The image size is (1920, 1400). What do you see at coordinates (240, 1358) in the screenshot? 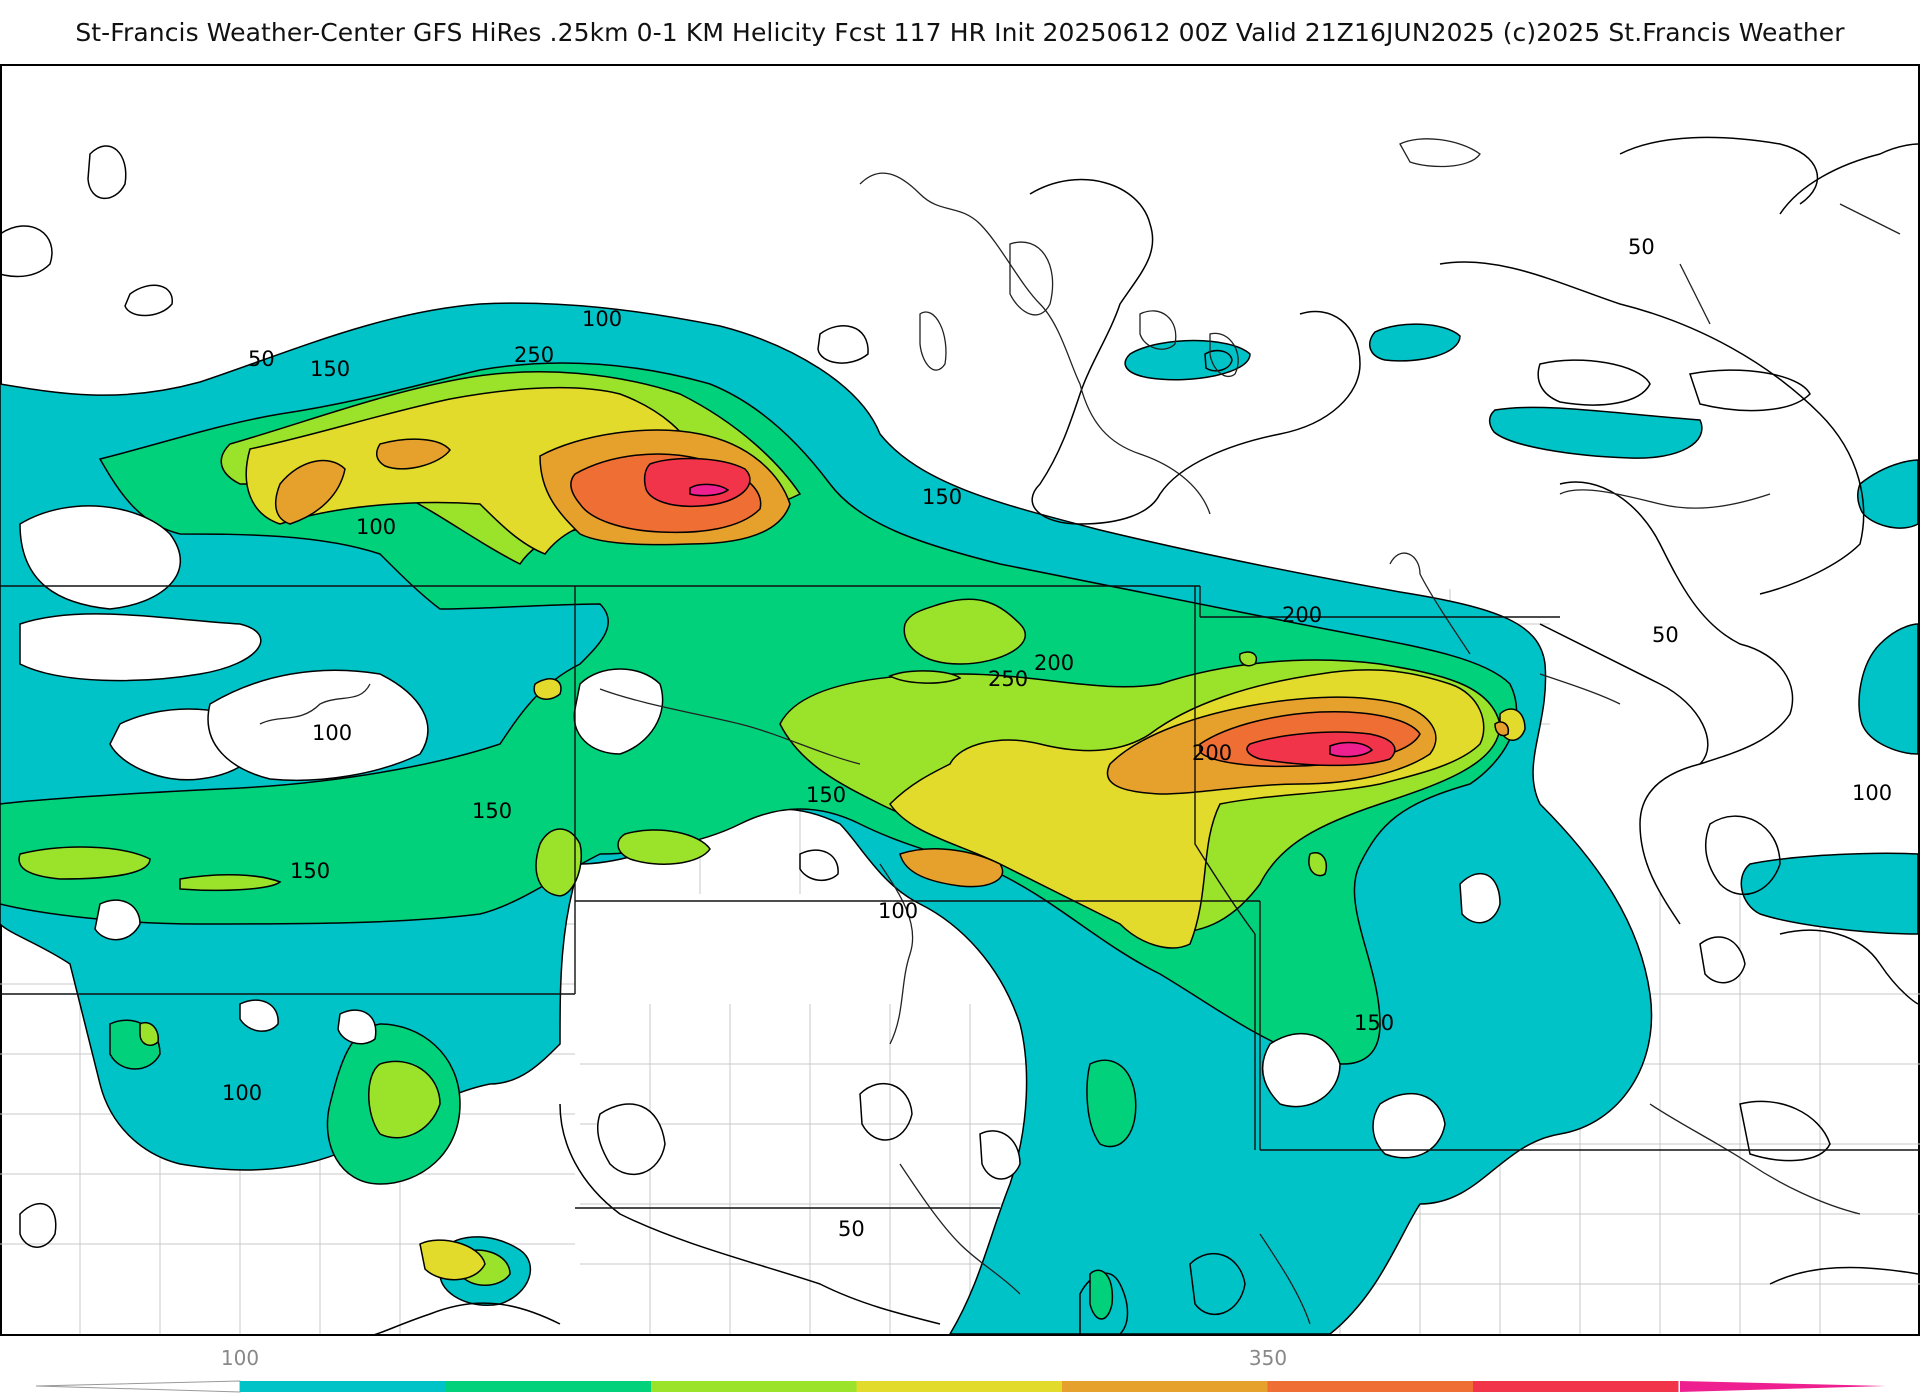
I see `colorbar-tick-label: 100` at bounding box center [240, 1358].